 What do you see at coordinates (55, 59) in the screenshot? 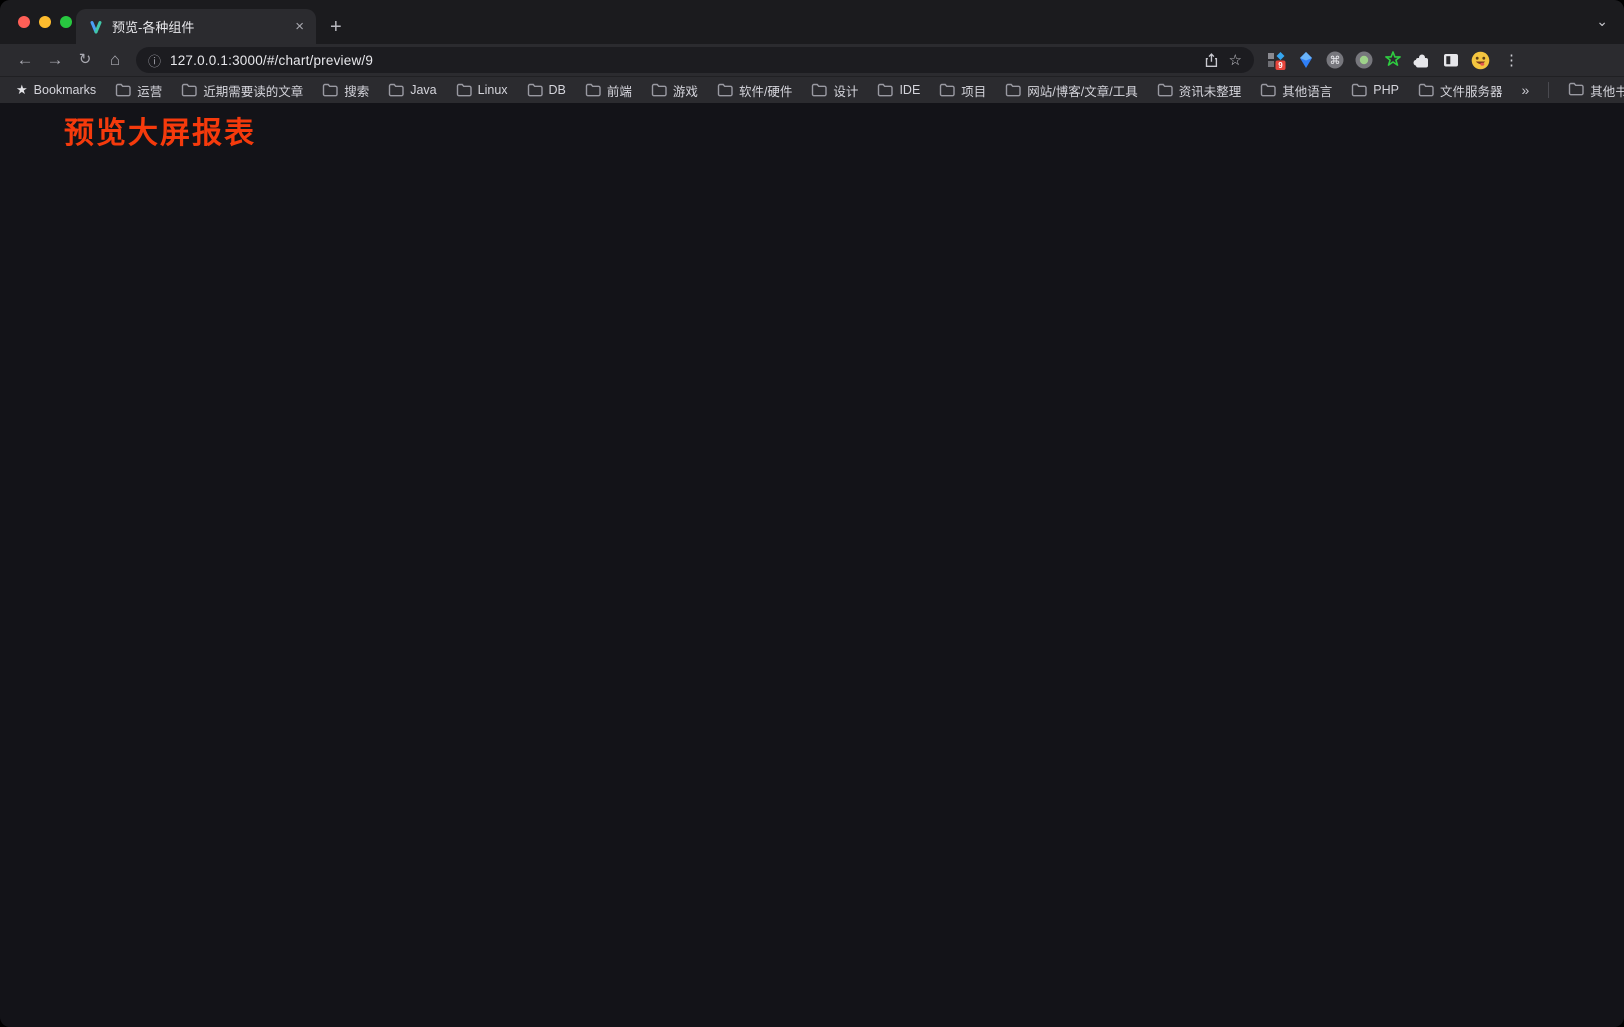
I see `forward-button: →` at bounding box center [55, 59].